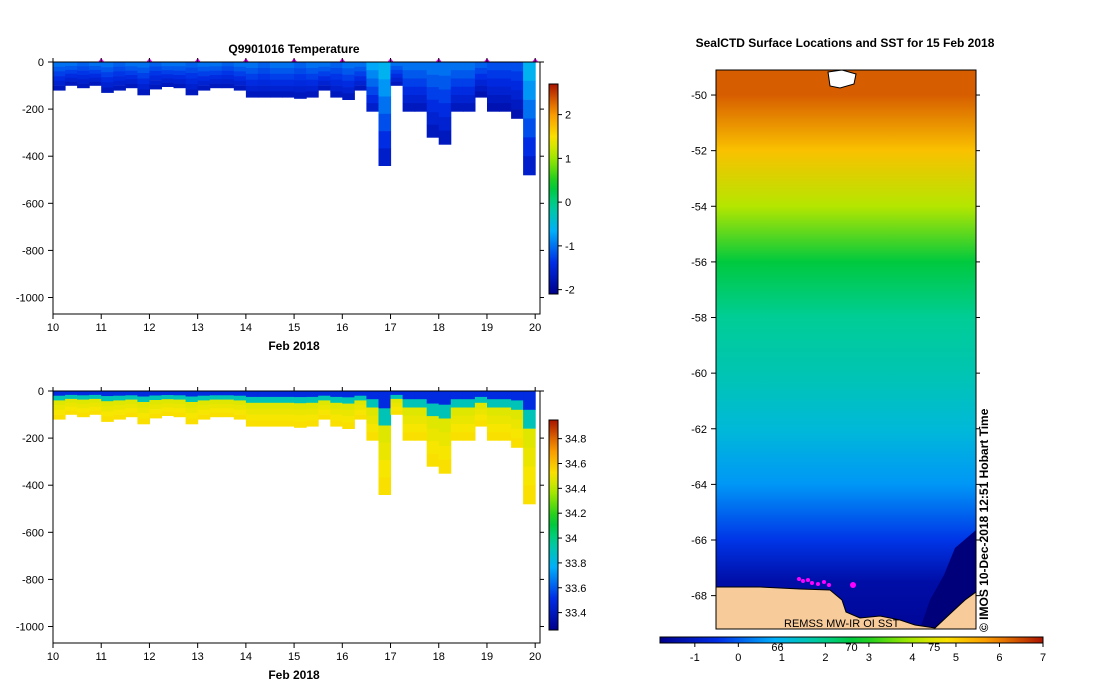 This screenshot has height=700, width=1099. I want to click on colorbar-tick-label: 1, so click(568, 159).